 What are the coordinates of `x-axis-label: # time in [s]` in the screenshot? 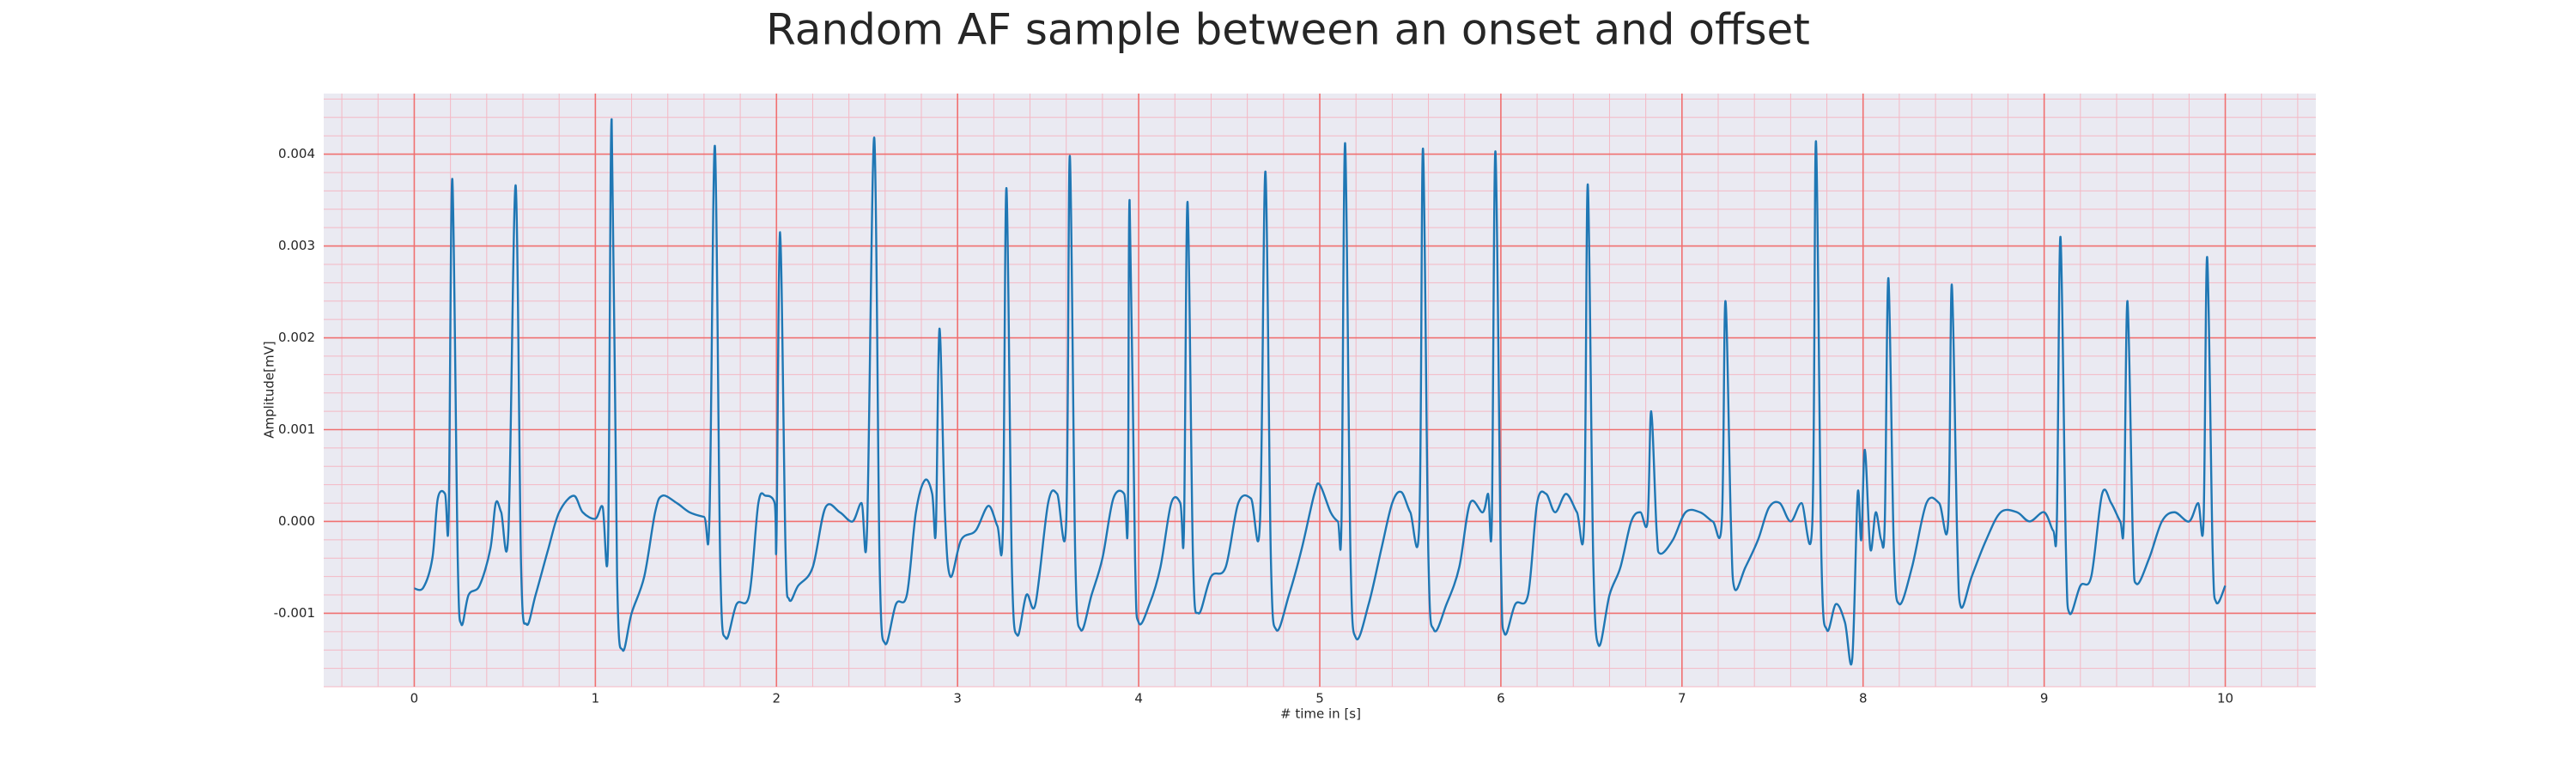 It's located at (1320, 714).